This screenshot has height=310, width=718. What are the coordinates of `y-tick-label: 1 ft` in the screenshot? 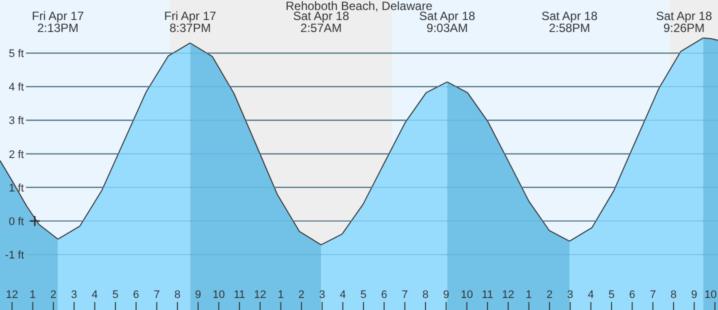 It's located at (16, 188).